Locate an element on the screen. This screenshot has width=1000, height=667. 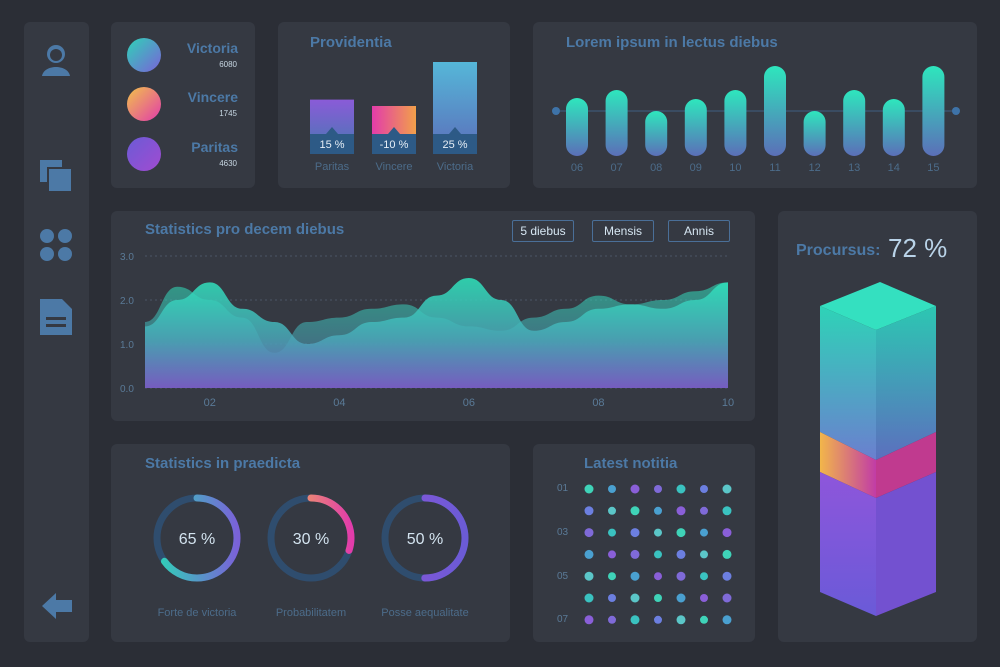
donut-value: 50 % is located at coordinates (425, 539).